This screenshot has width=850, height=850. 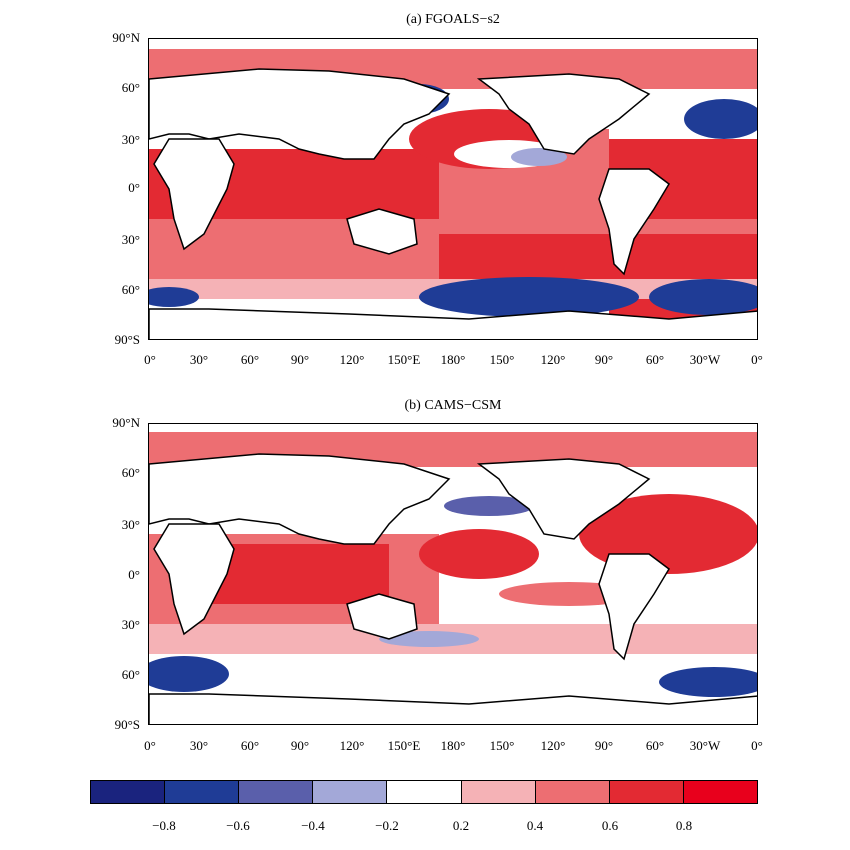 I want to click on panel-a-lon-90w: 90°, so click(x=604, y=359).